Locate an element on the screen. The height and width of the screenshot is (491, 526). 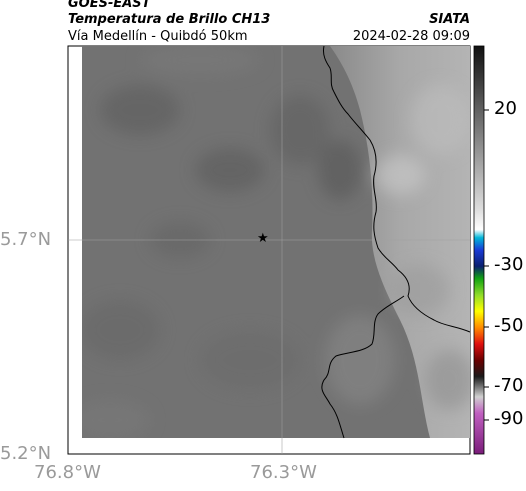
timestamp-label: 2024-02-28 09:09 is located at coordinates (411, 36).